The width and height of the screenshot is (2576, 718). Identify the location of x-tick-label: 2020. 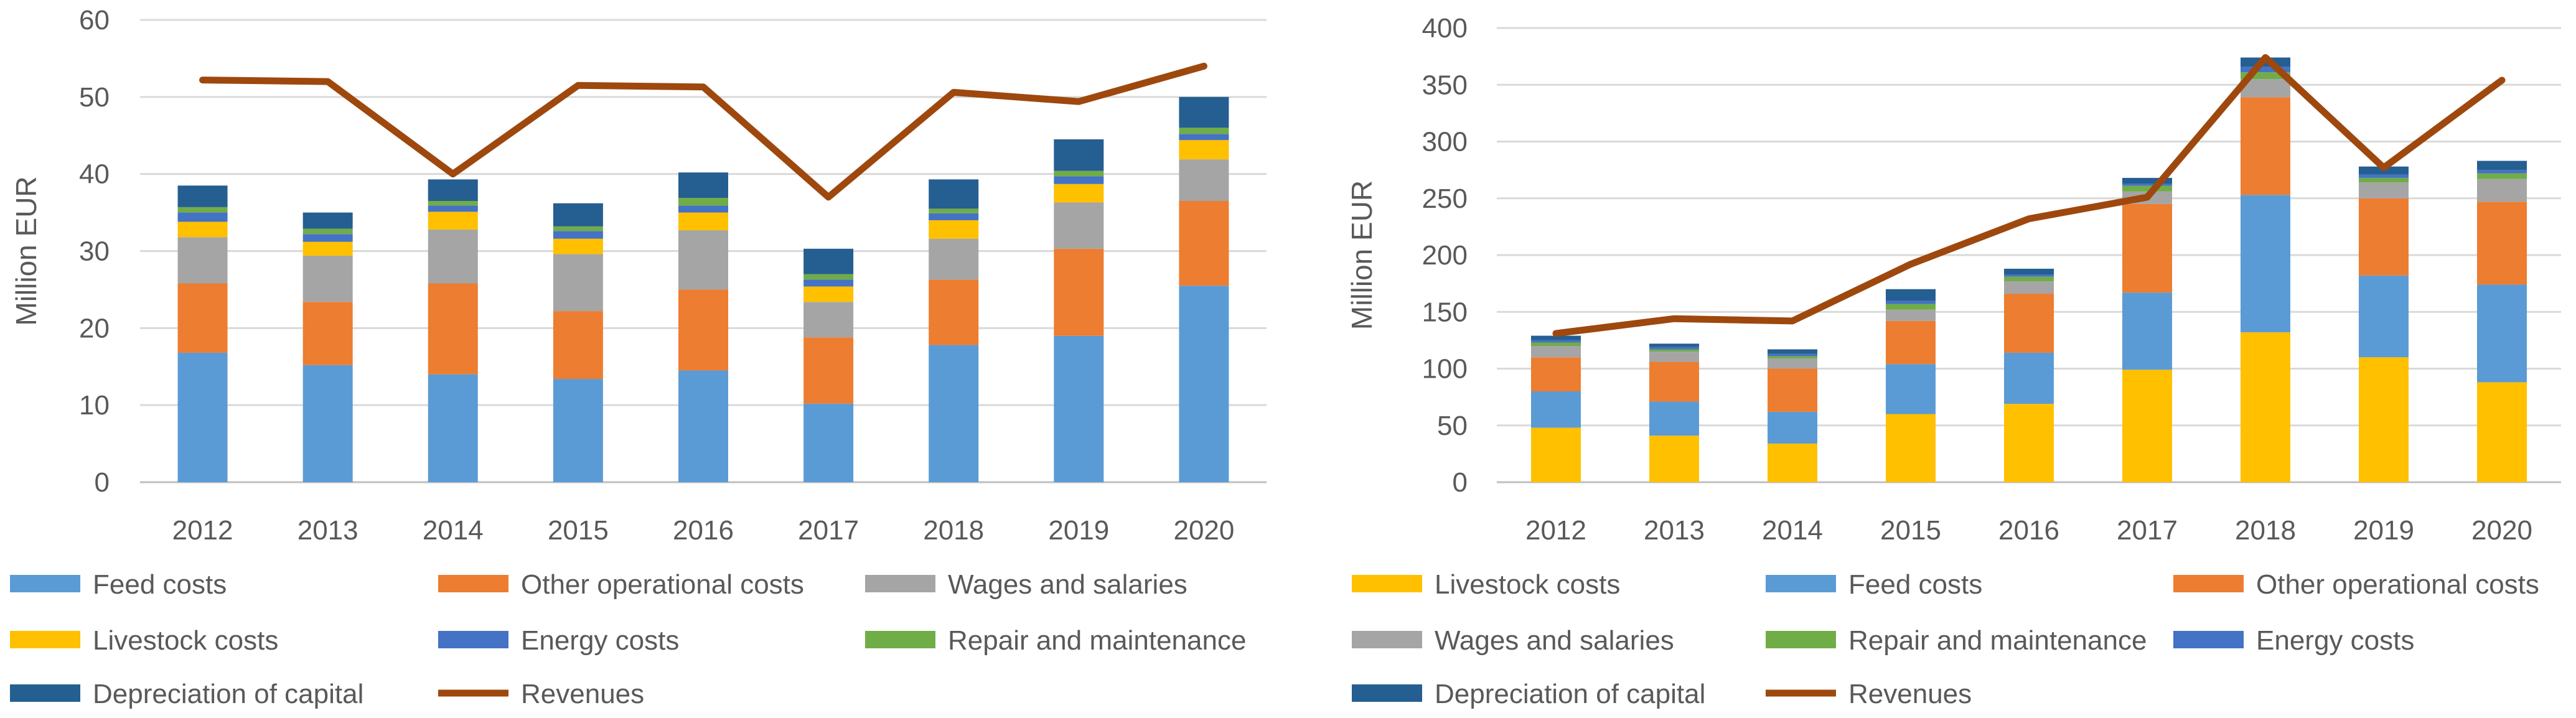
(2501, 530).